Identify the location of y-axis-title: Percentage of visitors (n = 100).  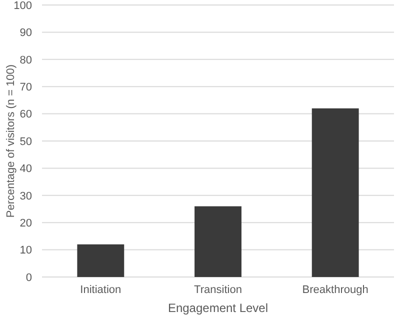
(10, 141).